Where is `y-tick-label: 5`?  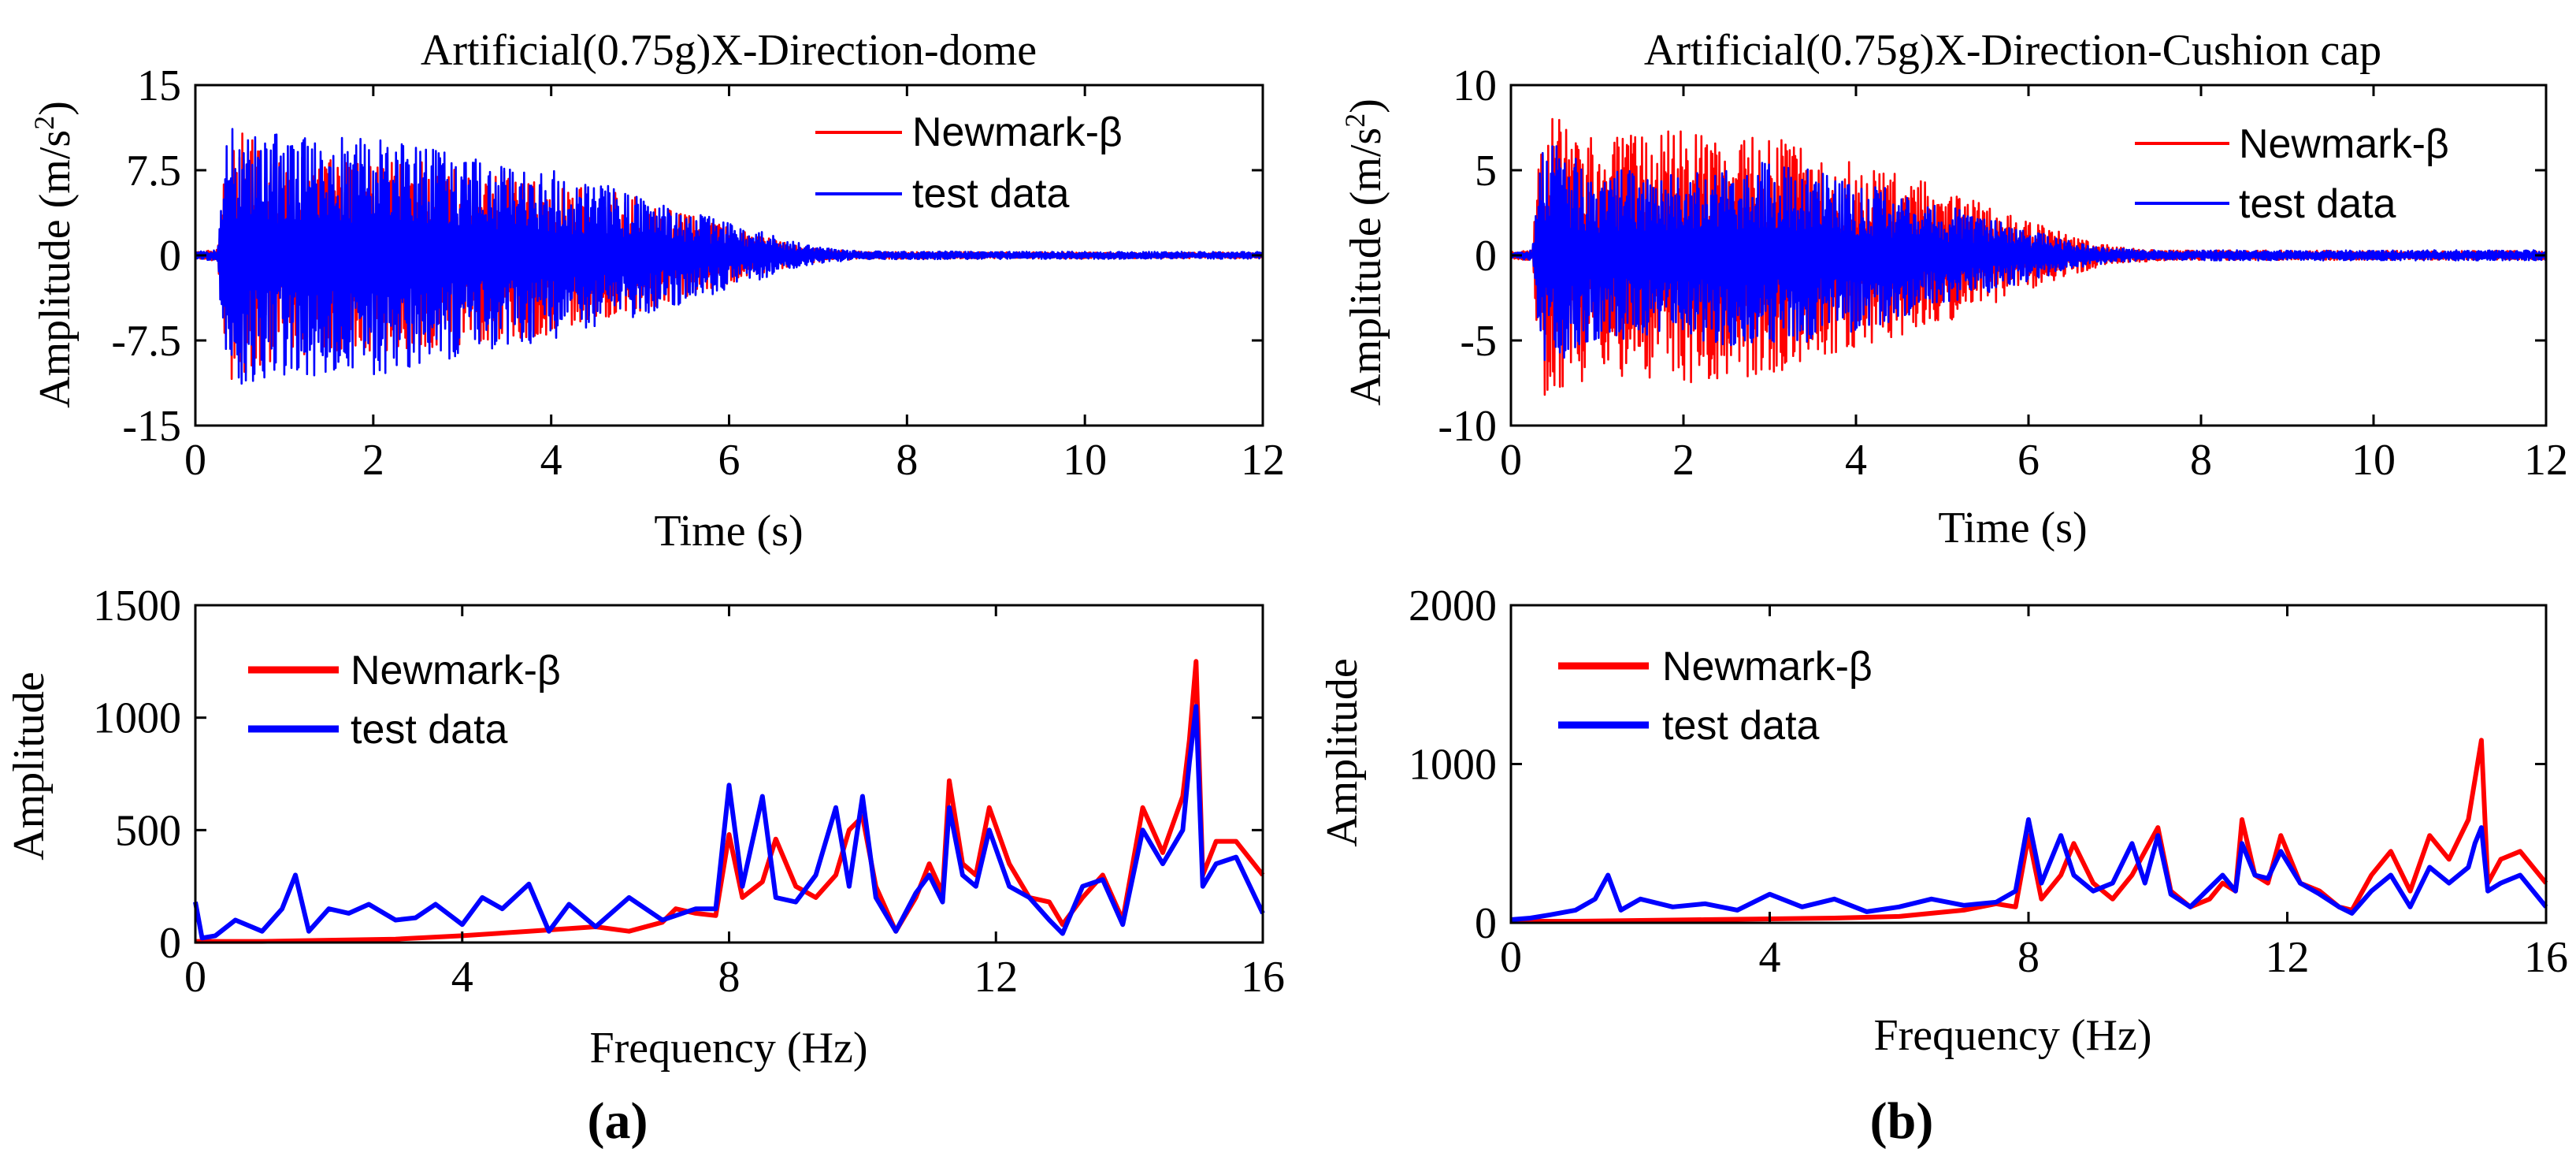
y-tick-label: 5 is located at coordinates (1486, 171).